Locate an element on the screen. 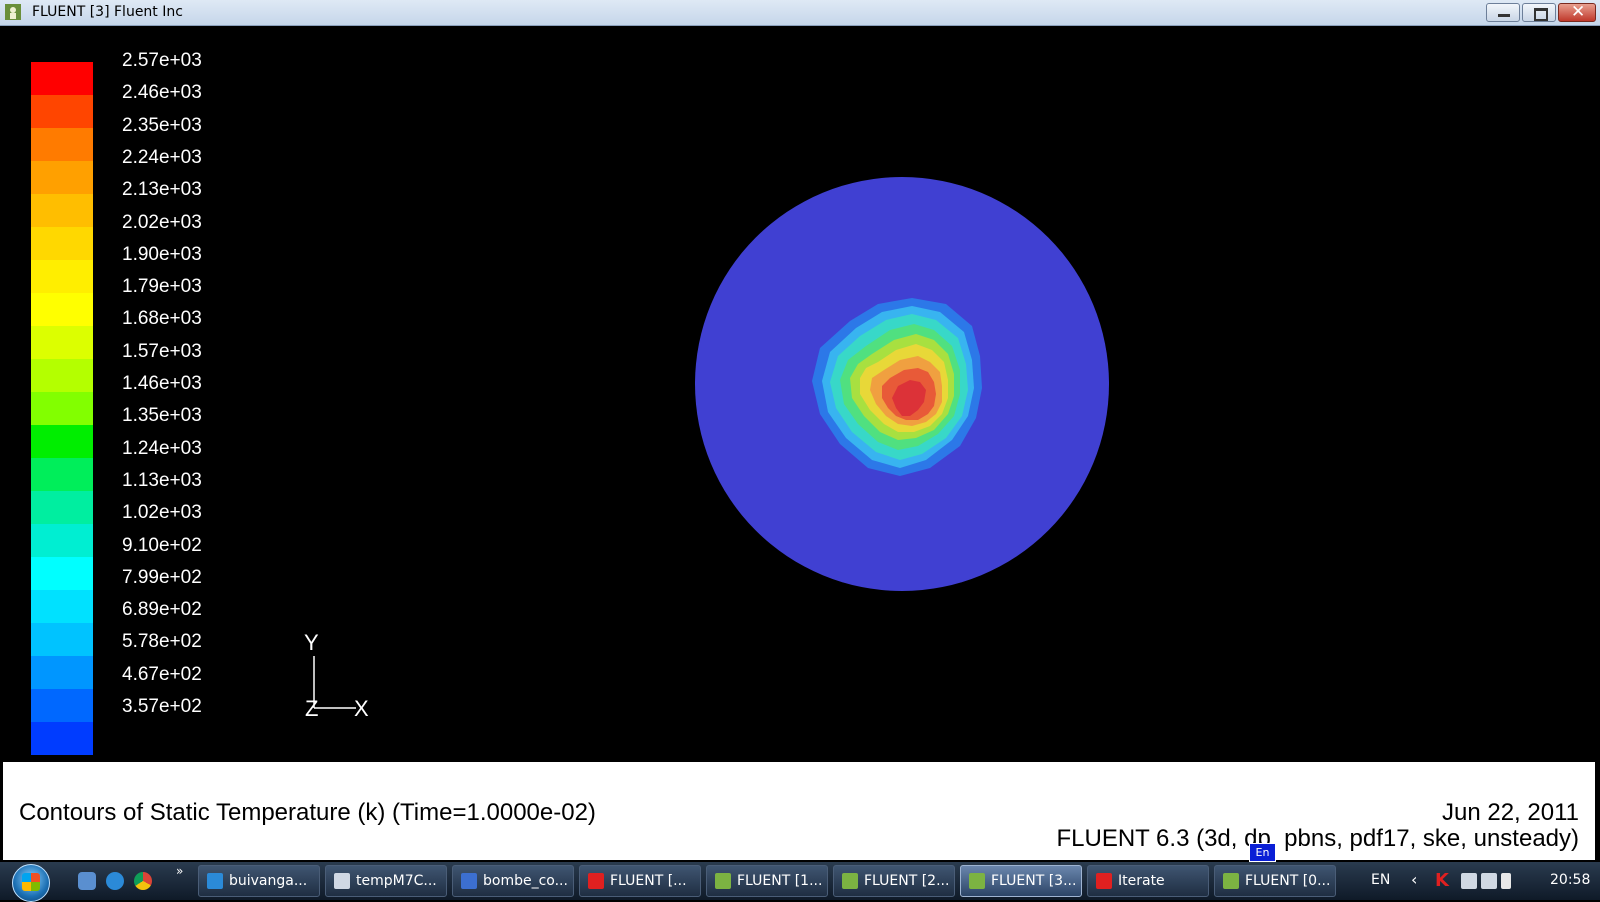  taskbar-button-label: Iterate is located at coordinates (1141, 881).